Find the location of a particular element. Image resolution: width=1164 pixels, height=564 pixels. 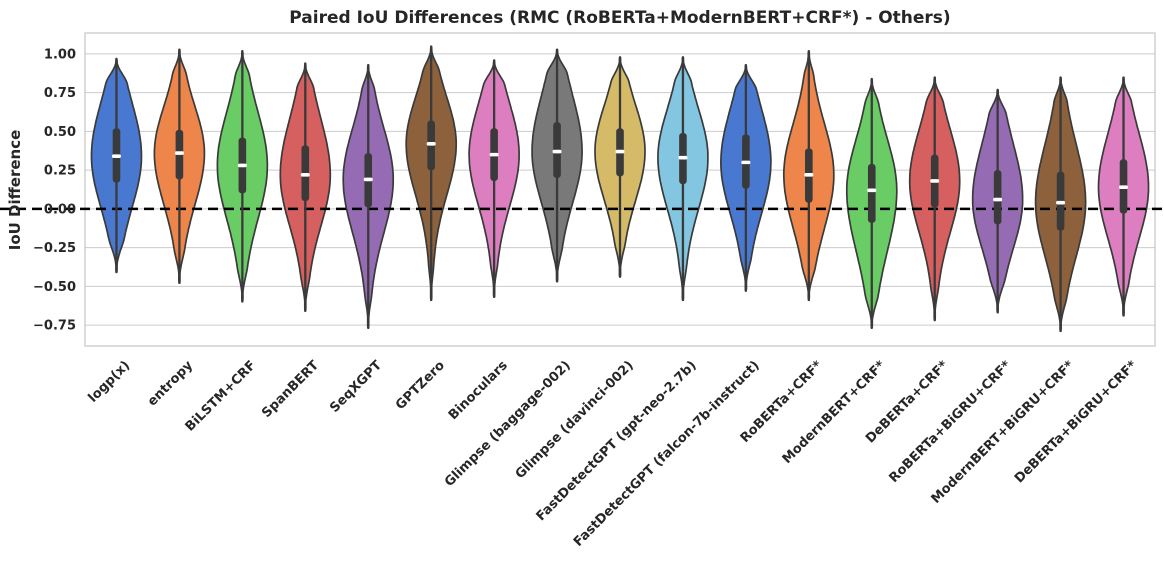

x-tick-label-2: entropy is located at coordinates (171, 384).